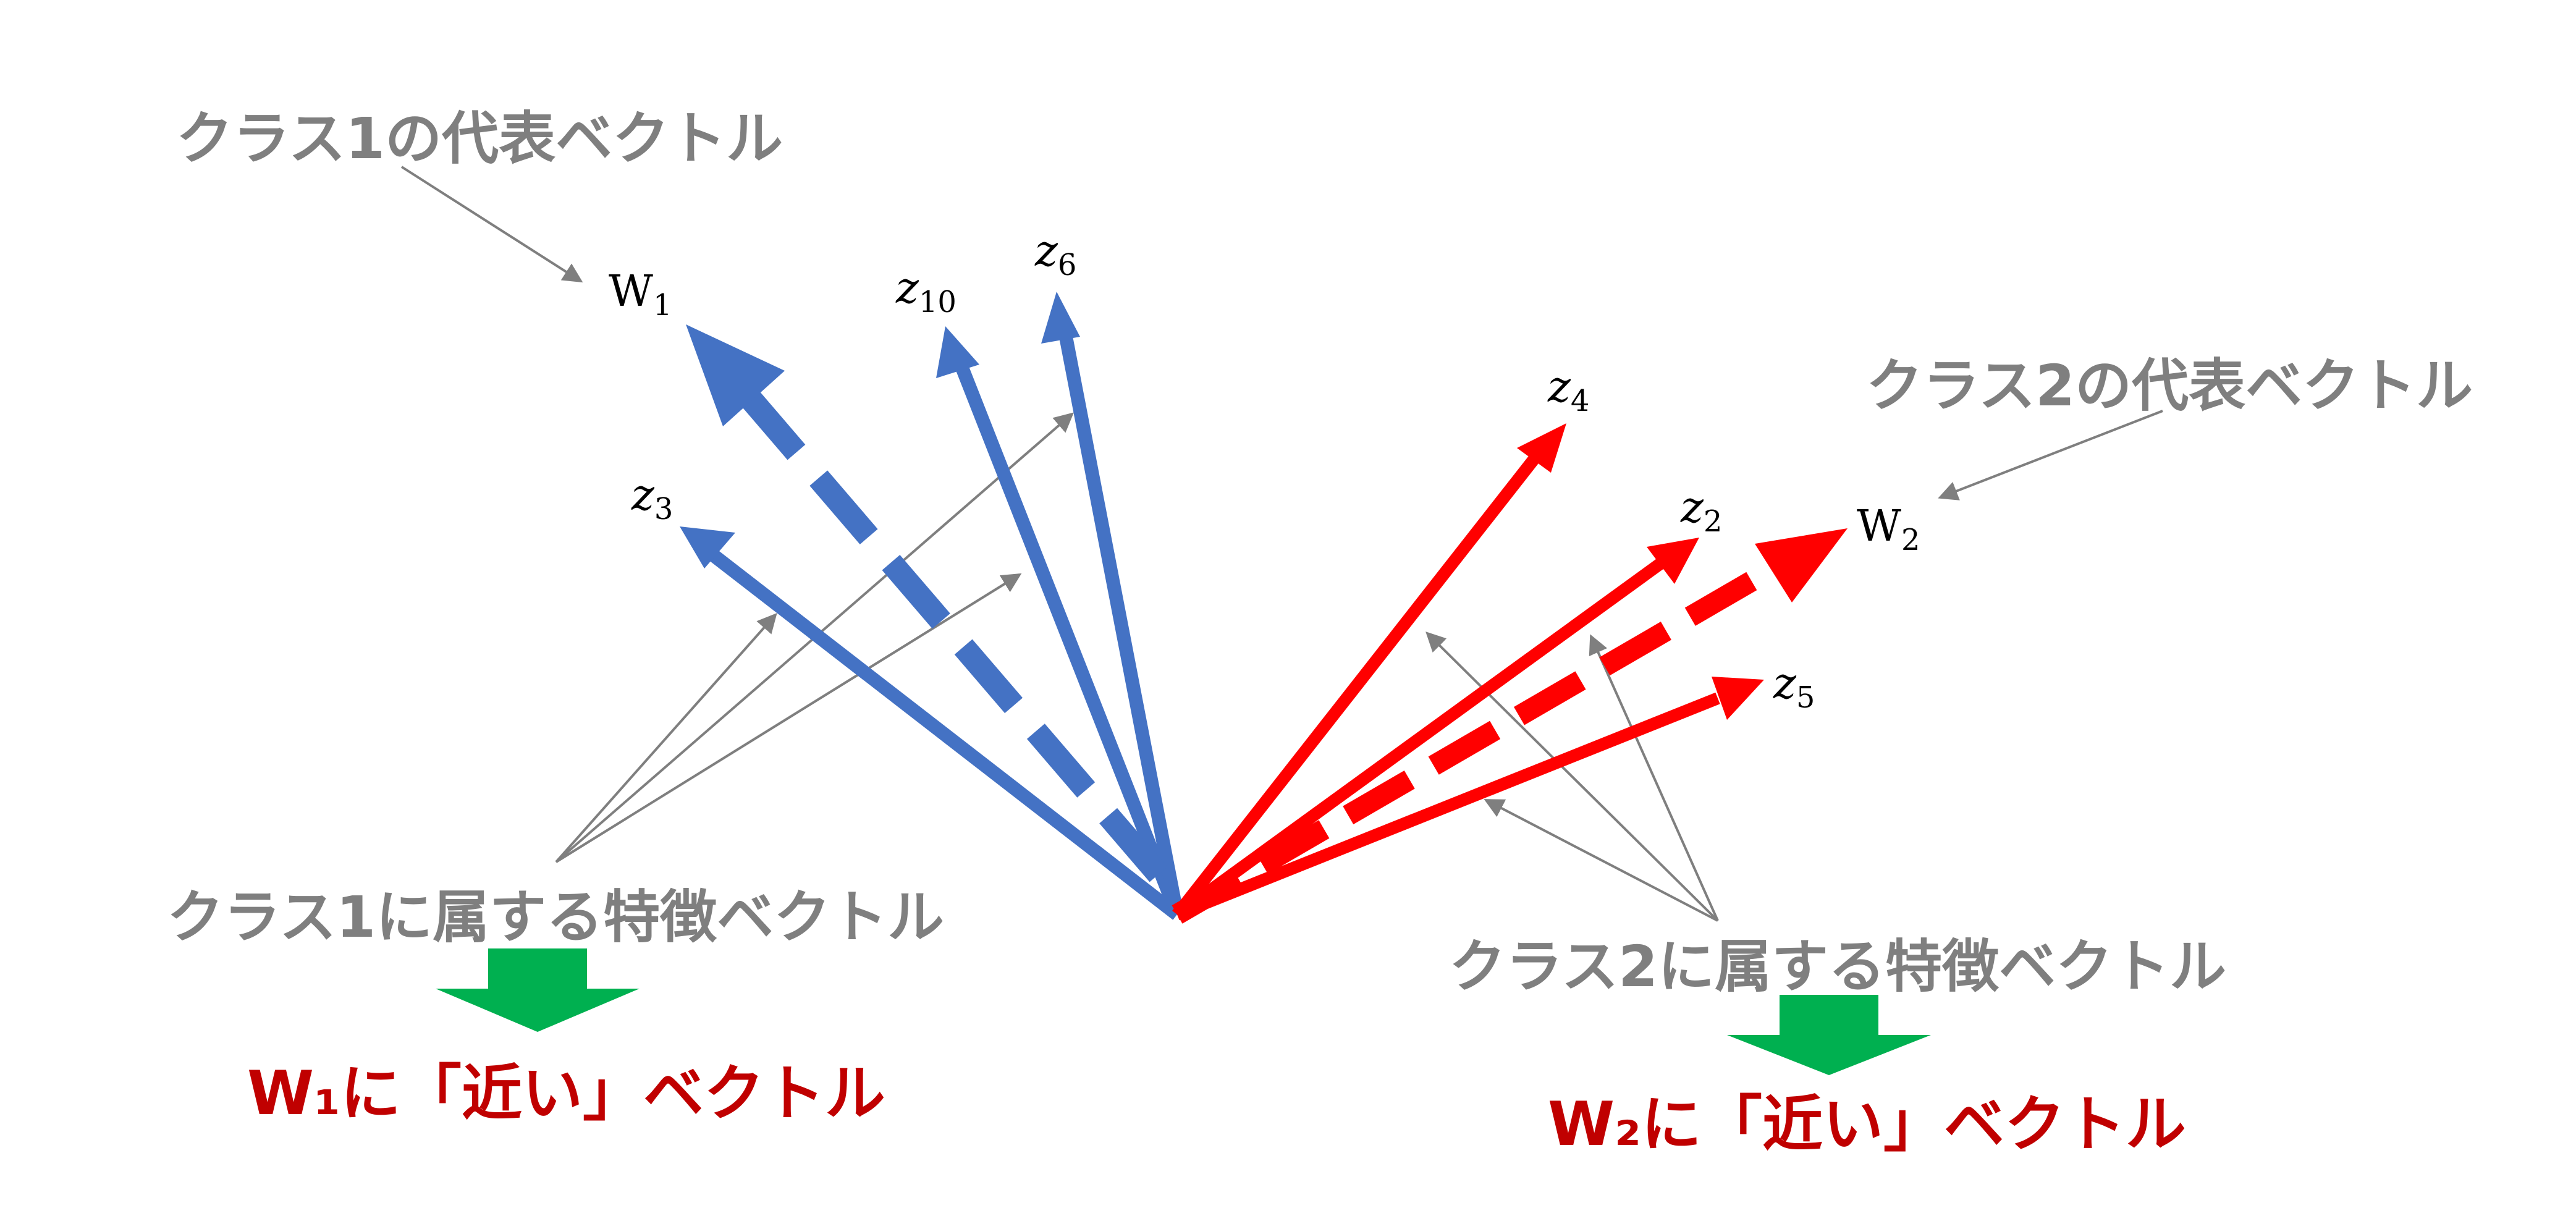  Describe the element at coordinates (538, 990) in the screenshot. I see `green-arrow-class1` at that location.